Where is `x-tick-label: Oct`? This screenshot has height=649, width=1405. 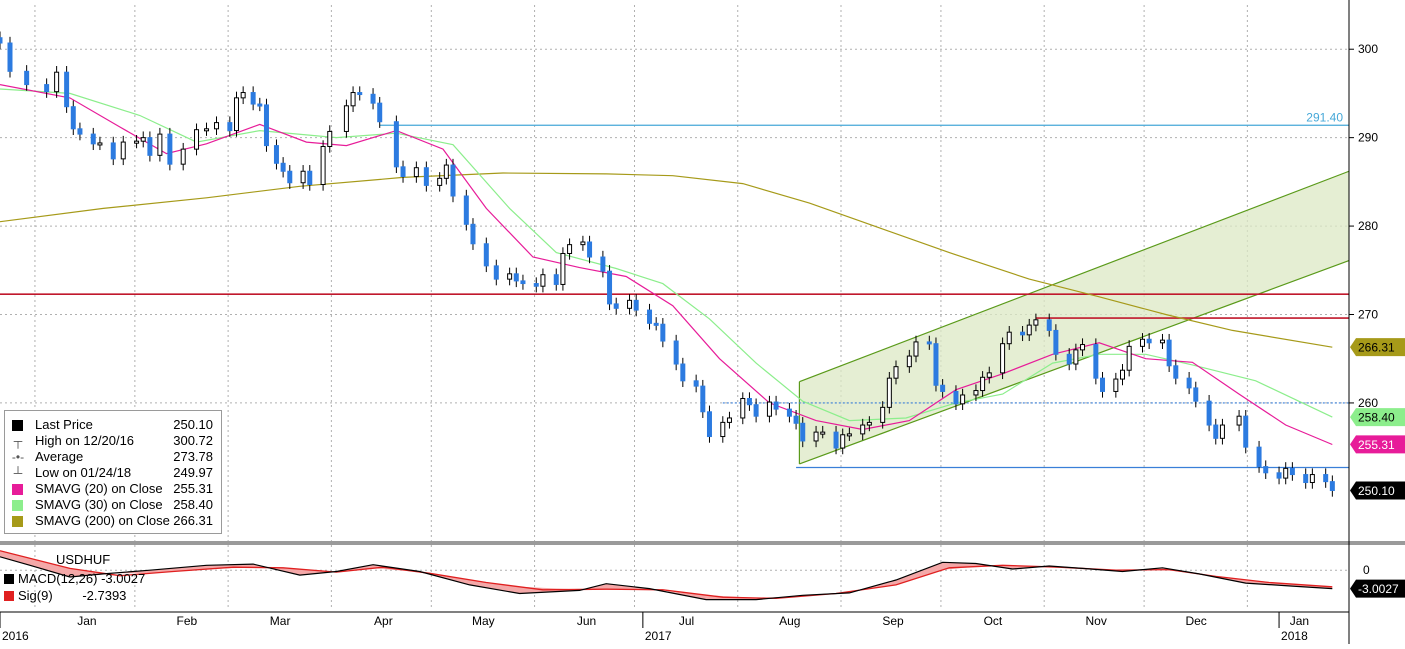 x-tick-label: Oct is located at coordinates (993, 621).